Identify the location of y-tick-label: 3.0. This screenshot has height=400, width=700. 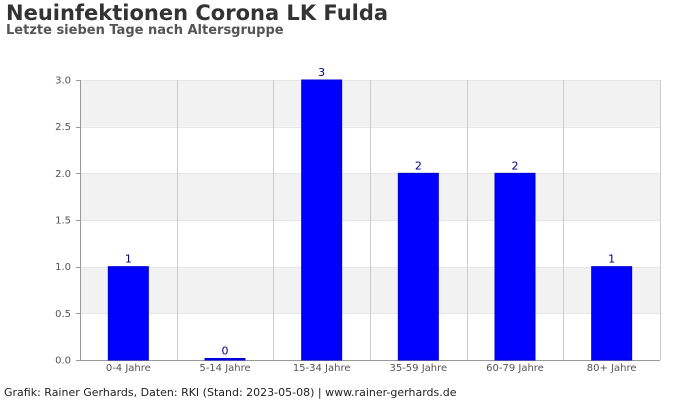
(63, 81).